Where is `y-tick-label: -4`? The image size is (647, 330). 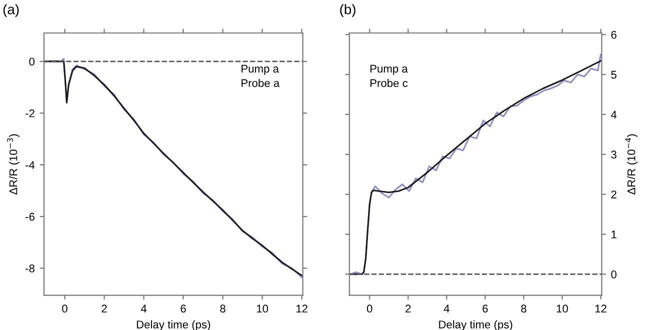
y-tick-label: -4 is located at coordinates (30, 165).